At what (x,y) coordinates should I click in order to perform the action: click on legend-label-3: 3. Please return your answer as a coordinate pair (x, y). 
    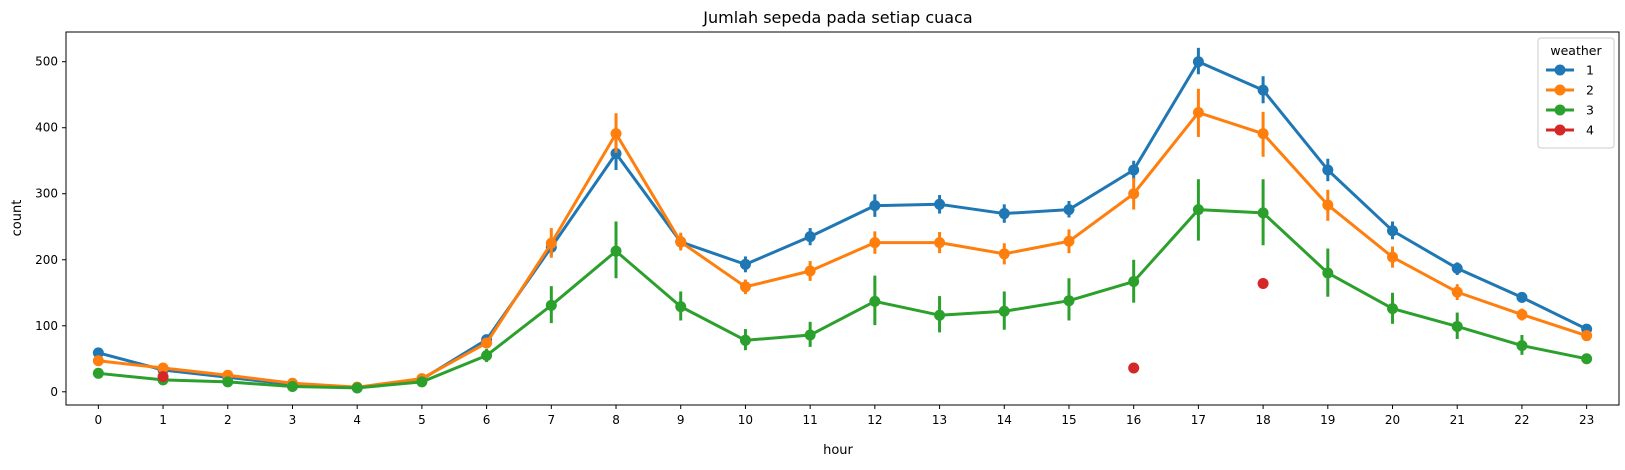
    Looking at the image, I should click on (1590, 110).